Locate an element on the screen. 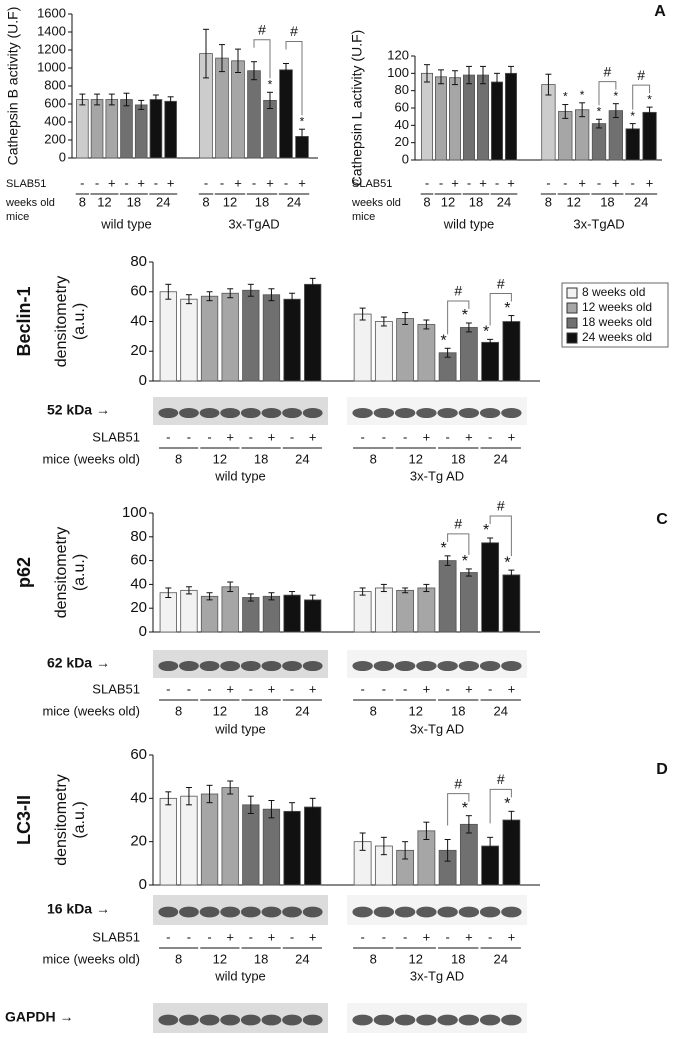  legend-label: 12 weeks old is located at coordinates (617, 307).